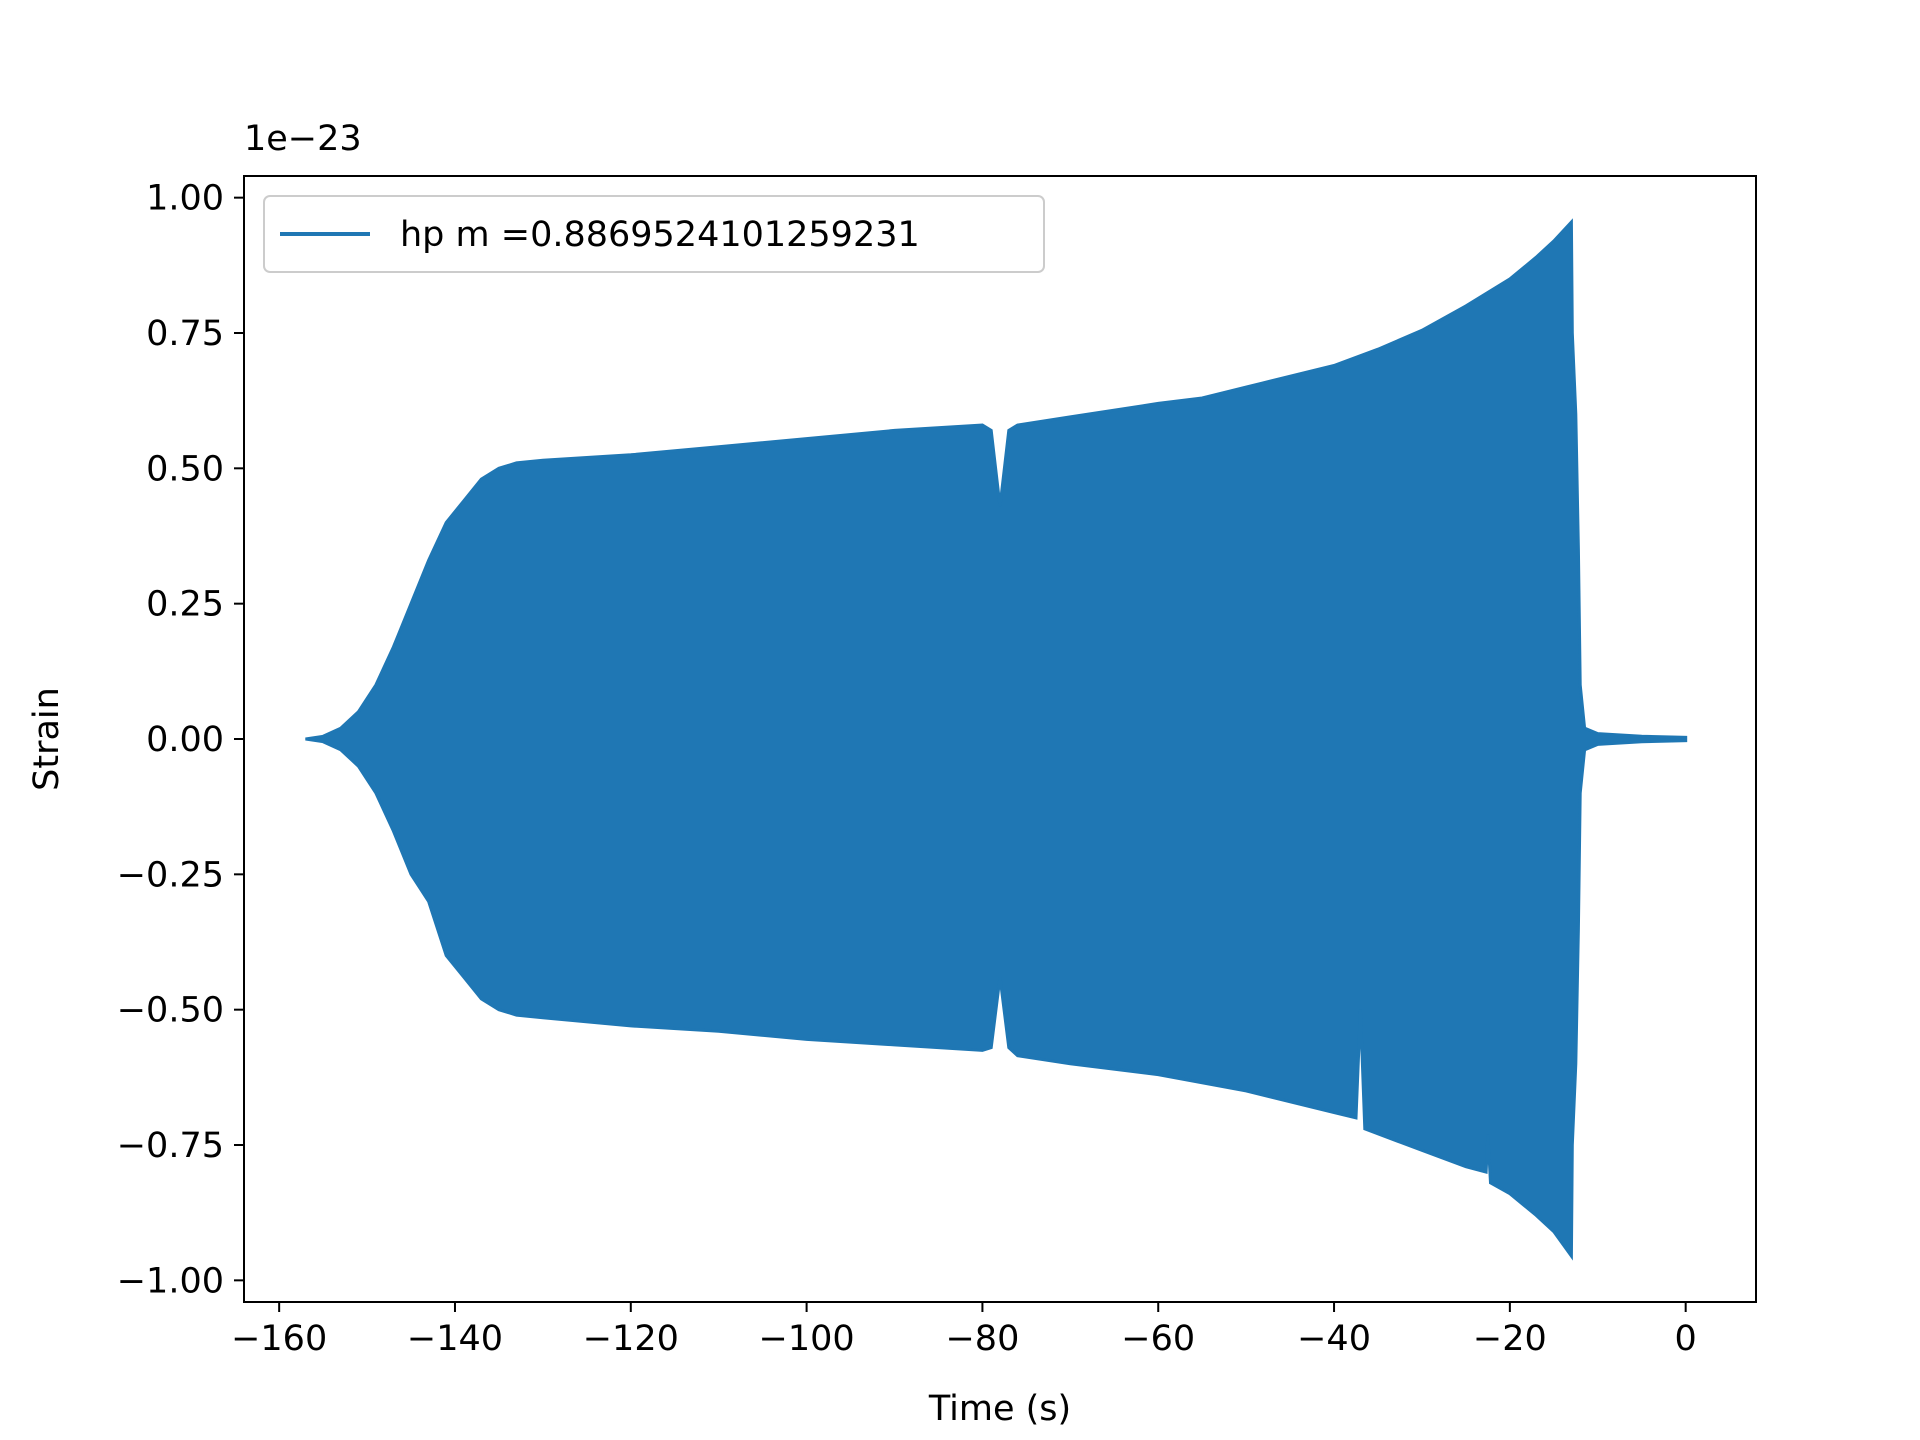 The image size is (1920, 1440). I want to click on y-axis-label: Strain, so click(47, 739).